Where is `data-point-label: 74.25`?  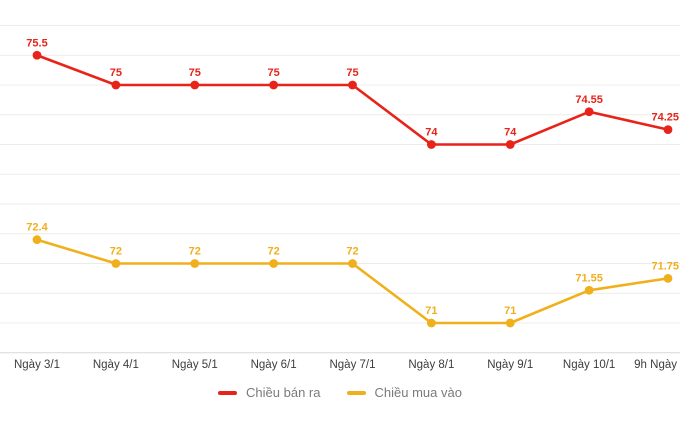 data-point-label: 74.25 is located at coordinates (665, 118).